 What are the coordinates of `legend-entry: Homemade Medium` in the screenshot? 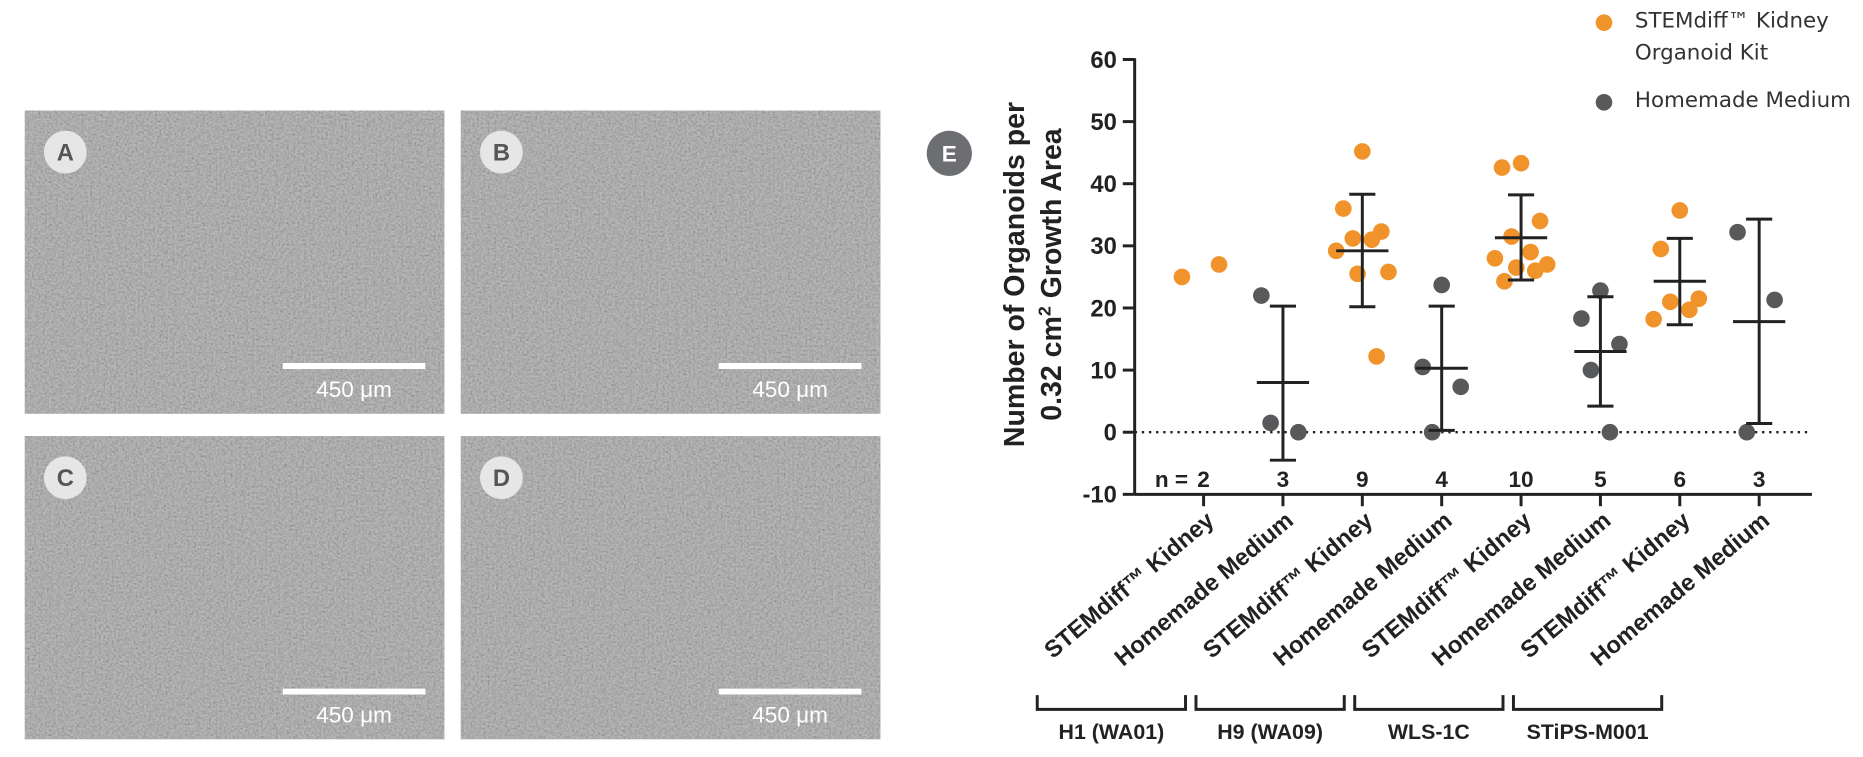 It's located at (1743, 100).